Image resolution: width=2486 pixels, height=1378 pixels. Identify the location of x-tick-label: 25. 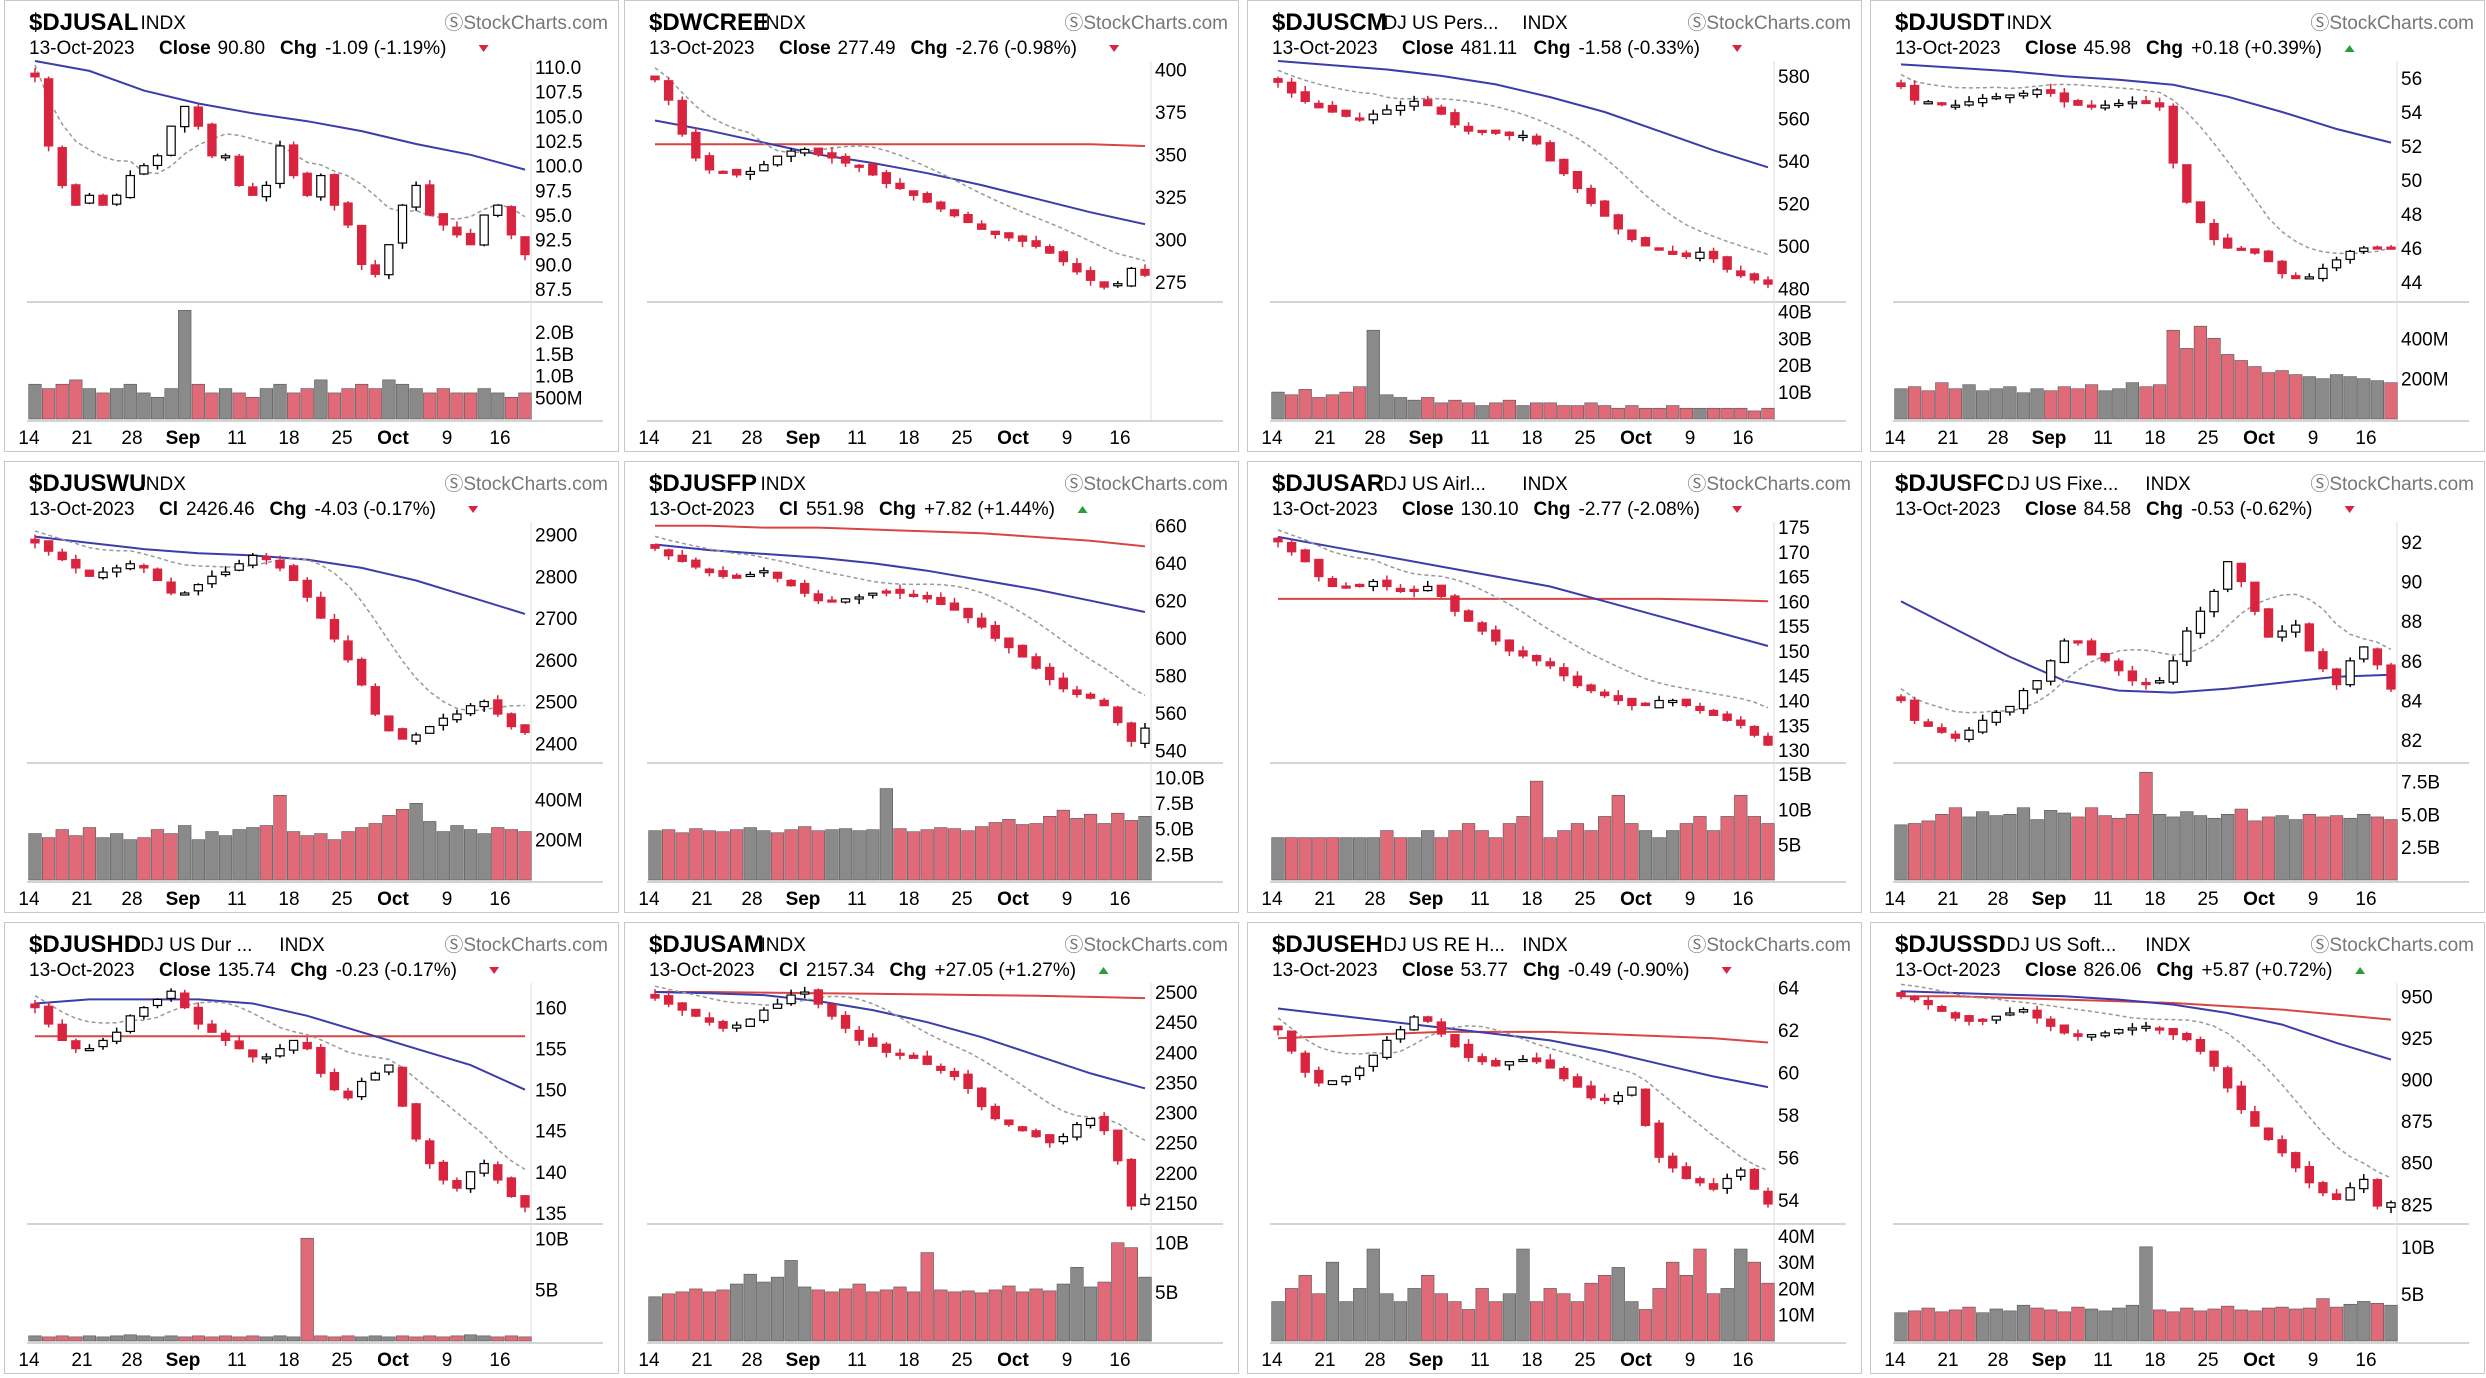
(2207, 1360).